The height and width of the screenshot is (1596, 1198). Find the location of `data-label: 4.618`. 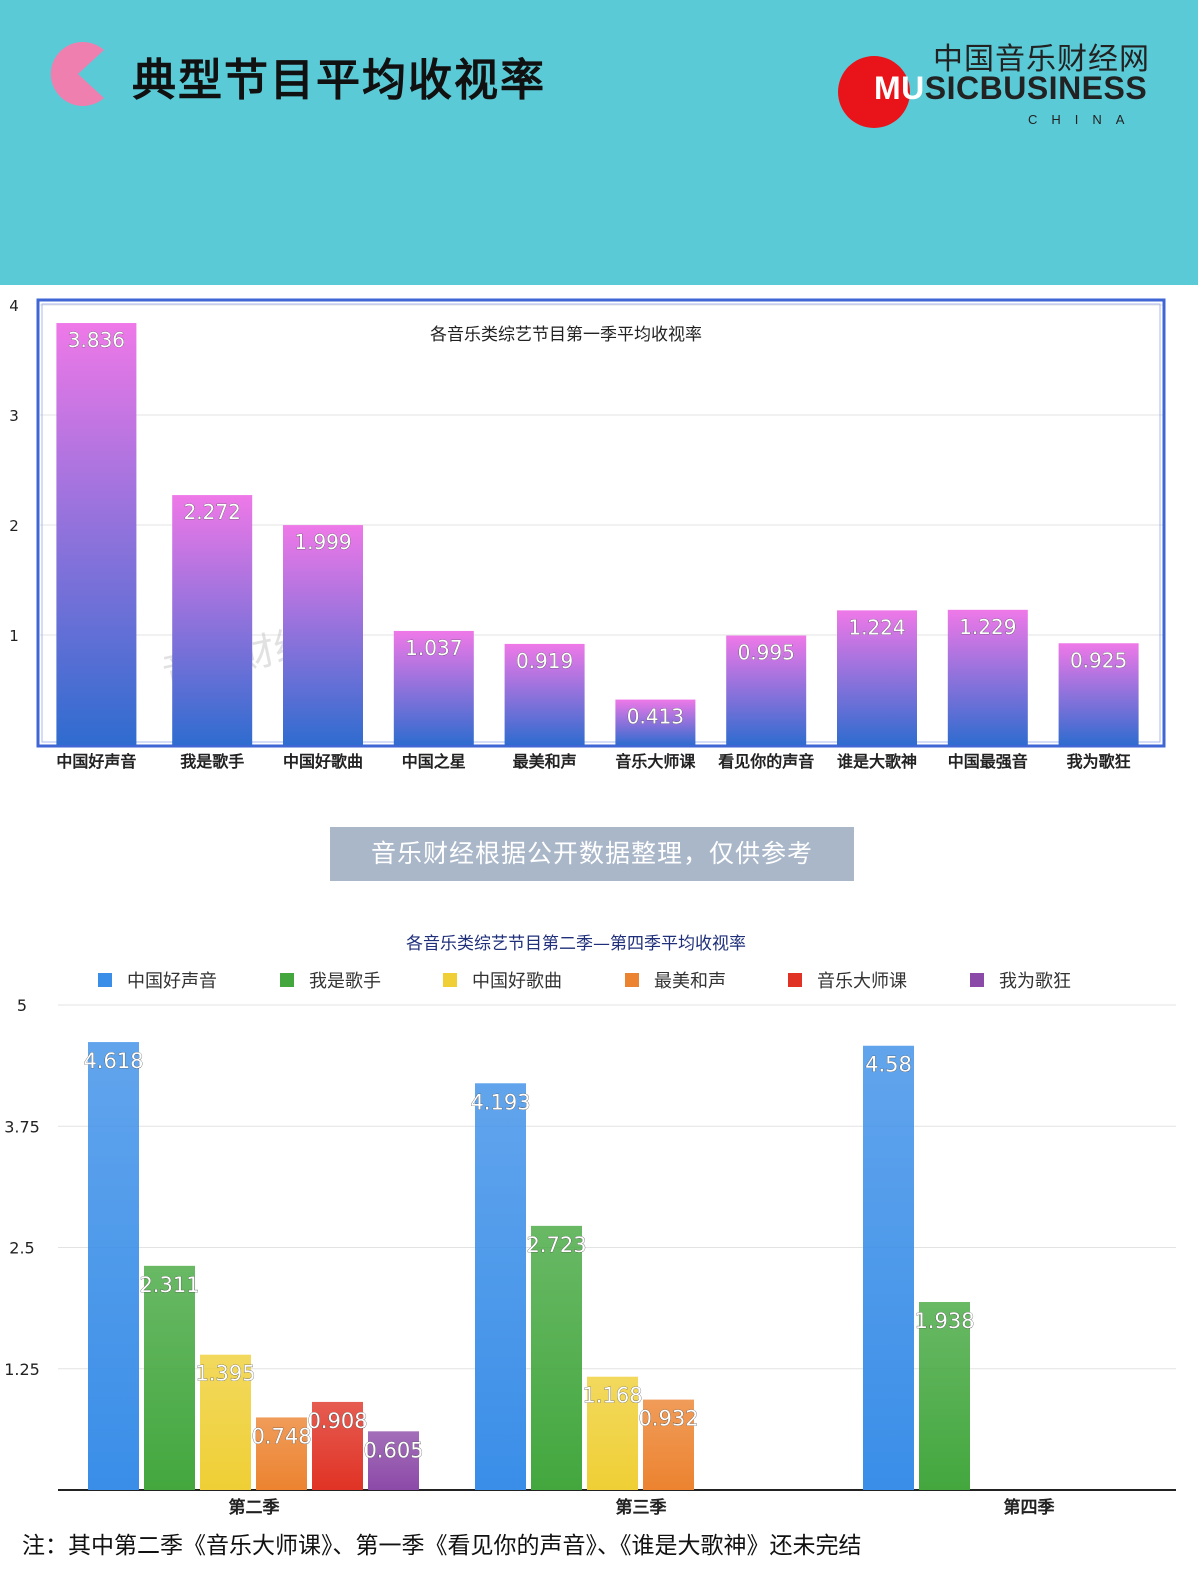

data-label: 4.618 is located at coordinates (113, 1061).